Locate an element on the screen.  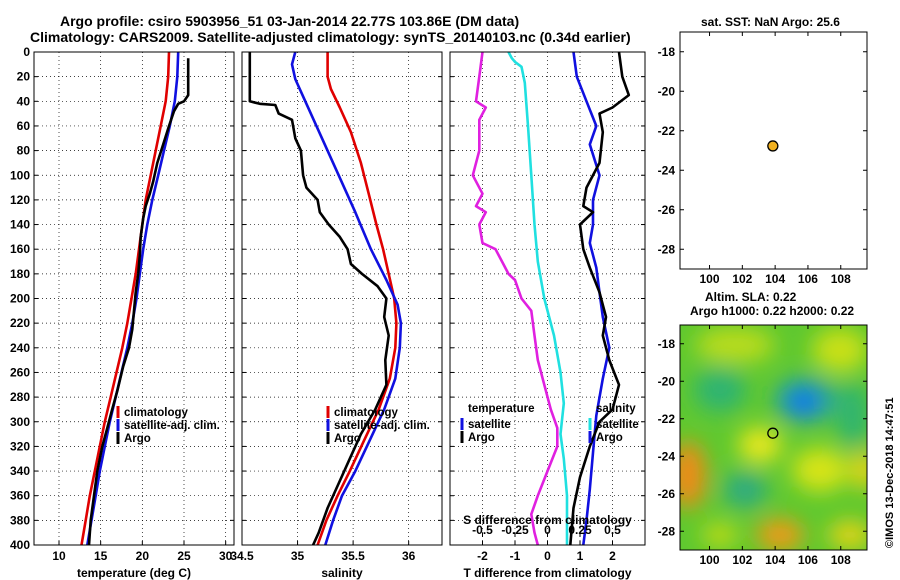
x-tick-label: 35.5 is located at coordinates (353, 556).